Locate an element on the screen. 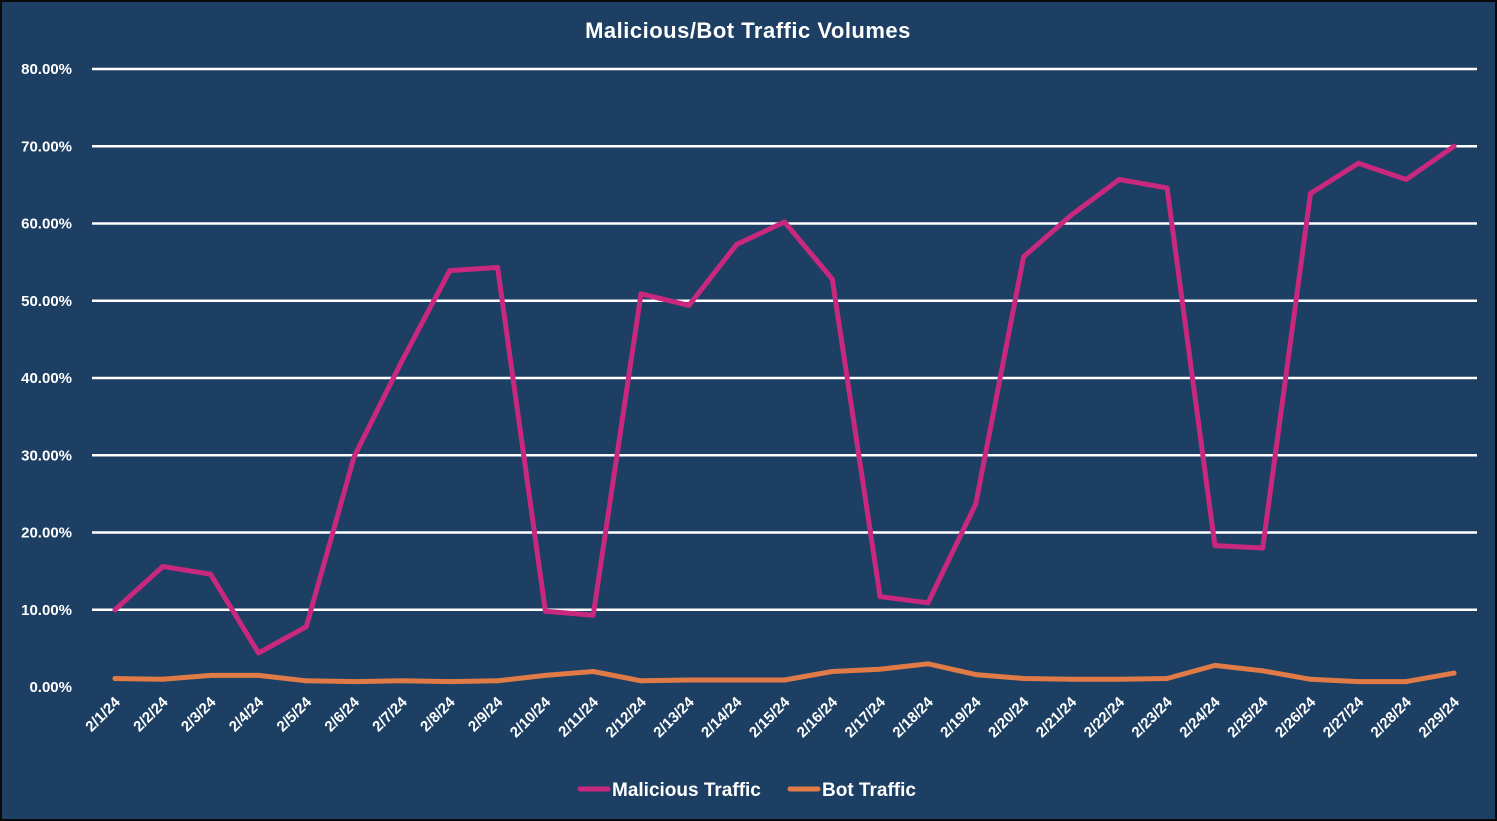 This screenshot has width=1497, height=821. legend-item-malicious-traffic: Malicious Traffic is located at coordinates (669, 790).